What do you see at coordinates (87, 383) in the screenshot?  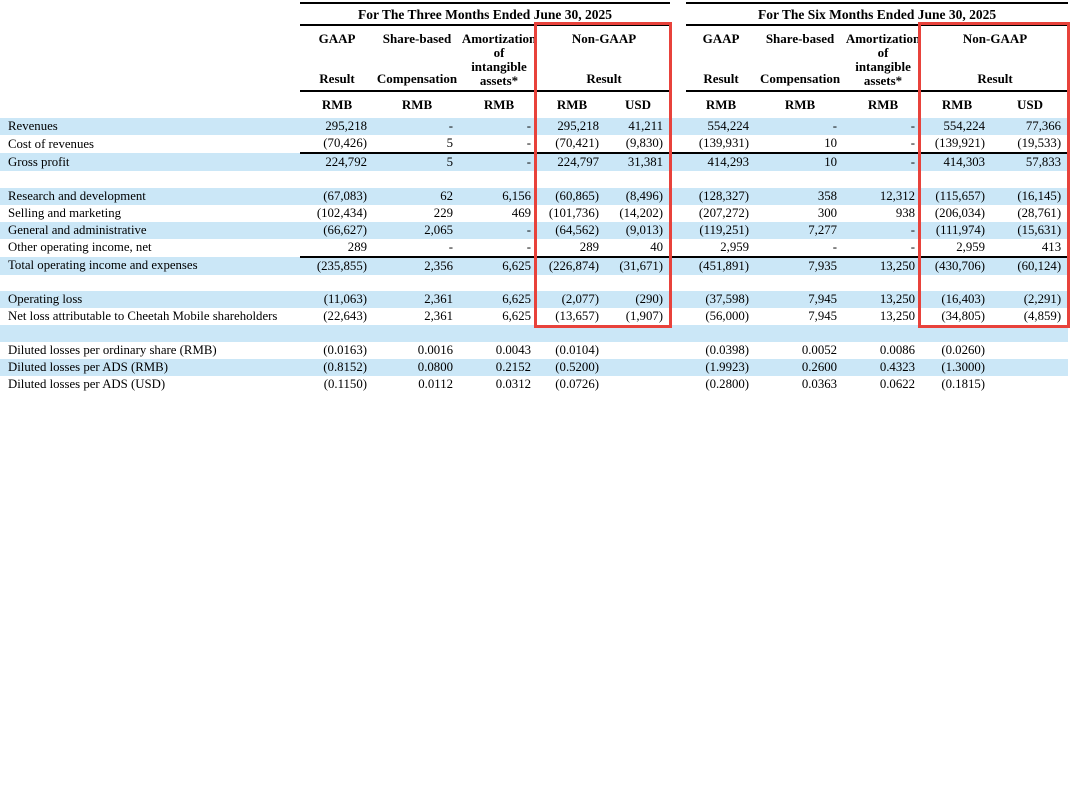 I see `row-label: Diluted losses per ADS (USD)` at bounding box center [87, 383].